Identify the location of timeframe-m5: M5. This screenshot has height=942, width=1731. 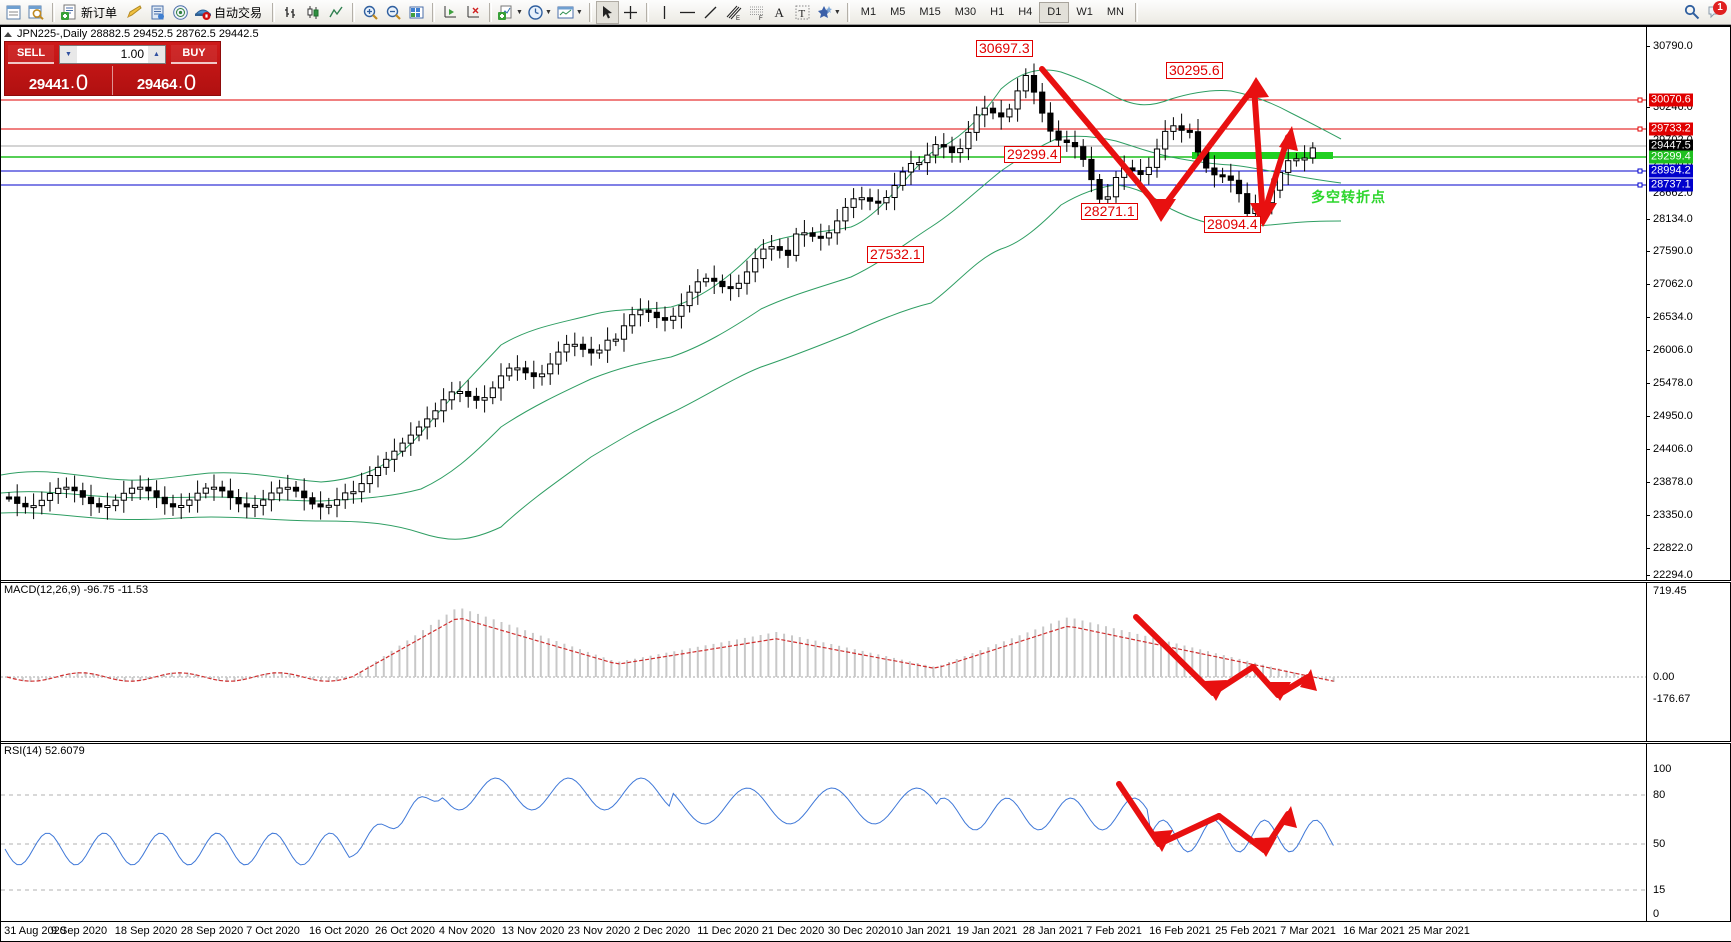
(898, 12).